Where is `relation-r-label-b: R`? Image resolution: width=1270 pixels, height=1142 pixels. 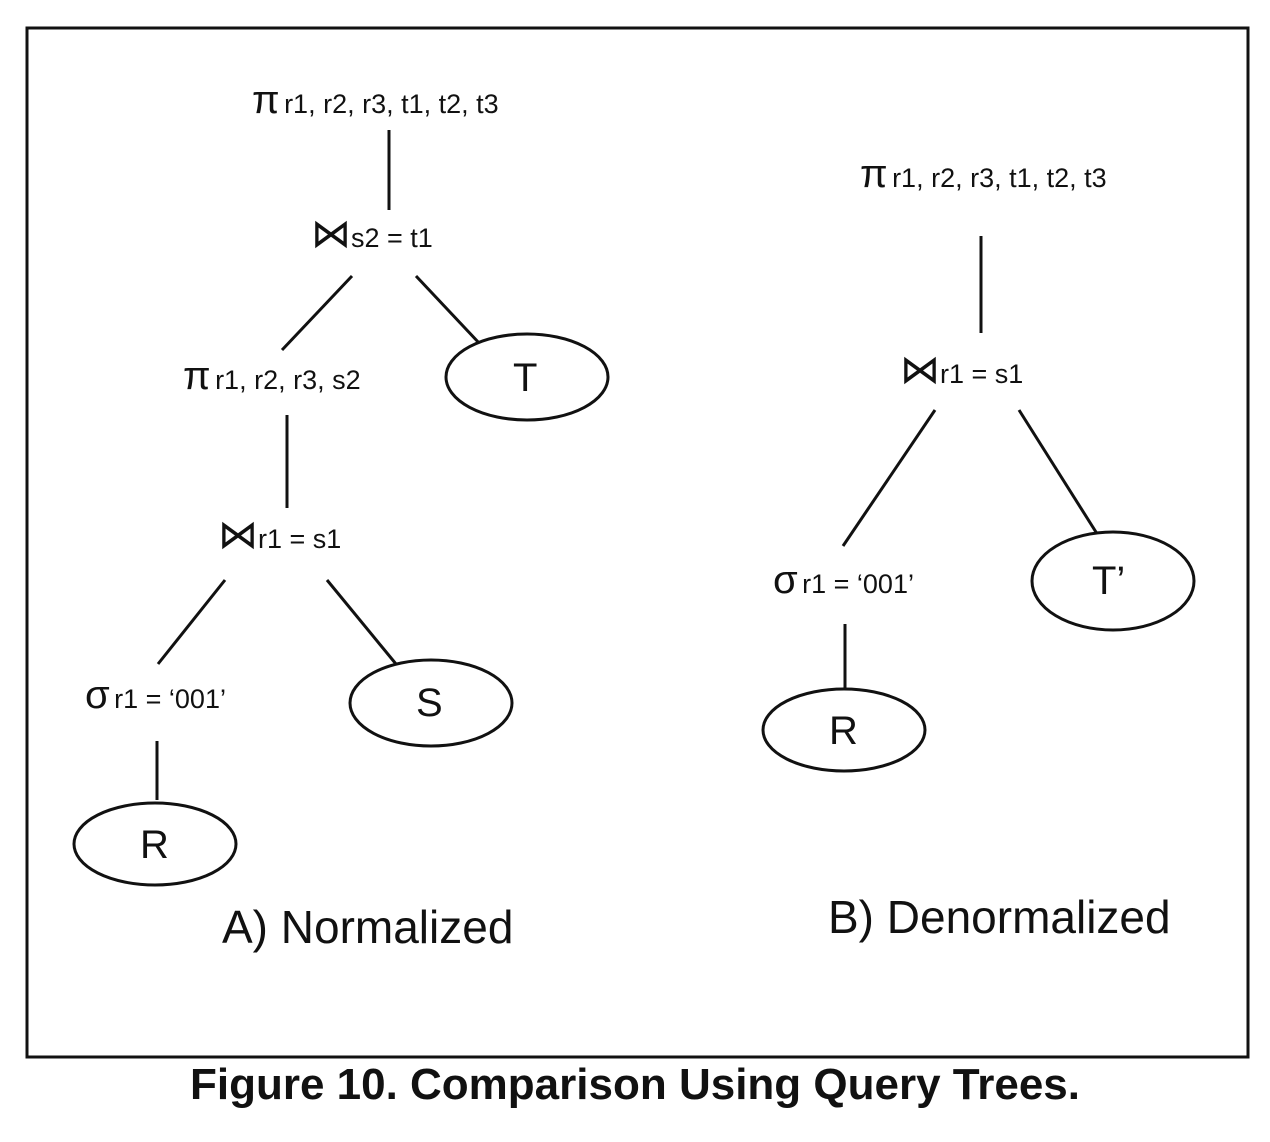 relation-r-label-b: R is located at coordinates (843, 731).